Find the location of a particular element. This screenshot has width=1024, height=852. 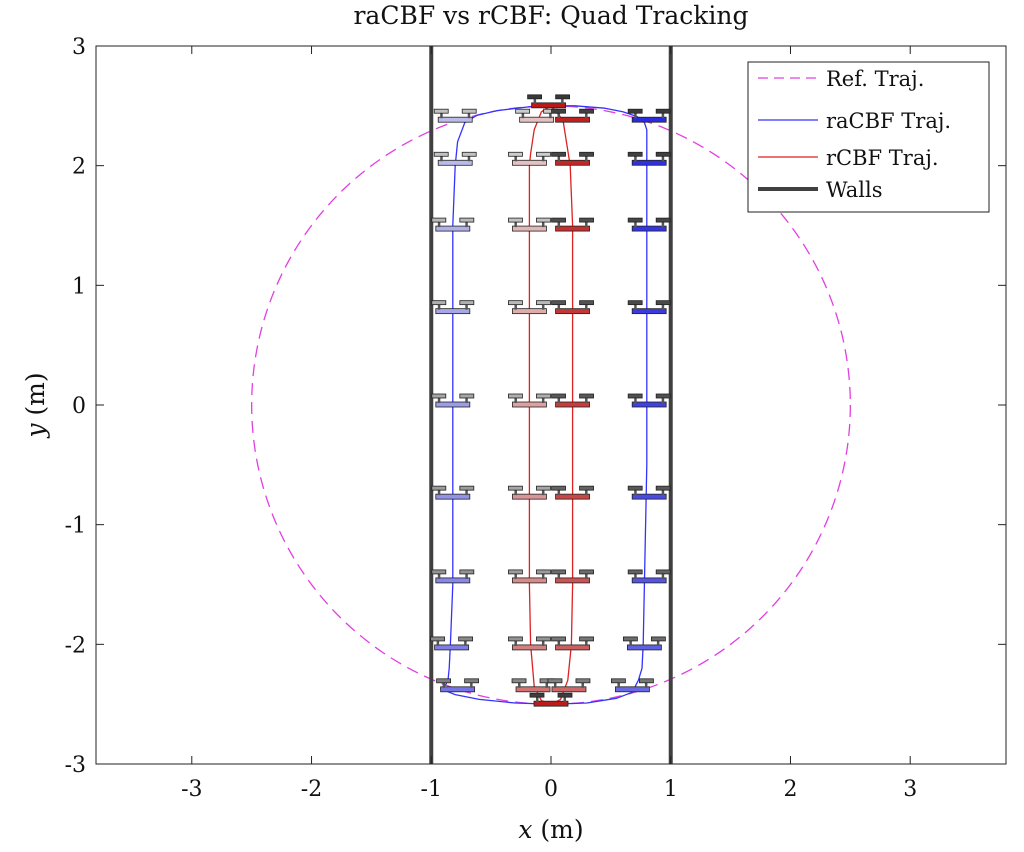

x-tick-label: 3 is located at coordinates (910, 789).